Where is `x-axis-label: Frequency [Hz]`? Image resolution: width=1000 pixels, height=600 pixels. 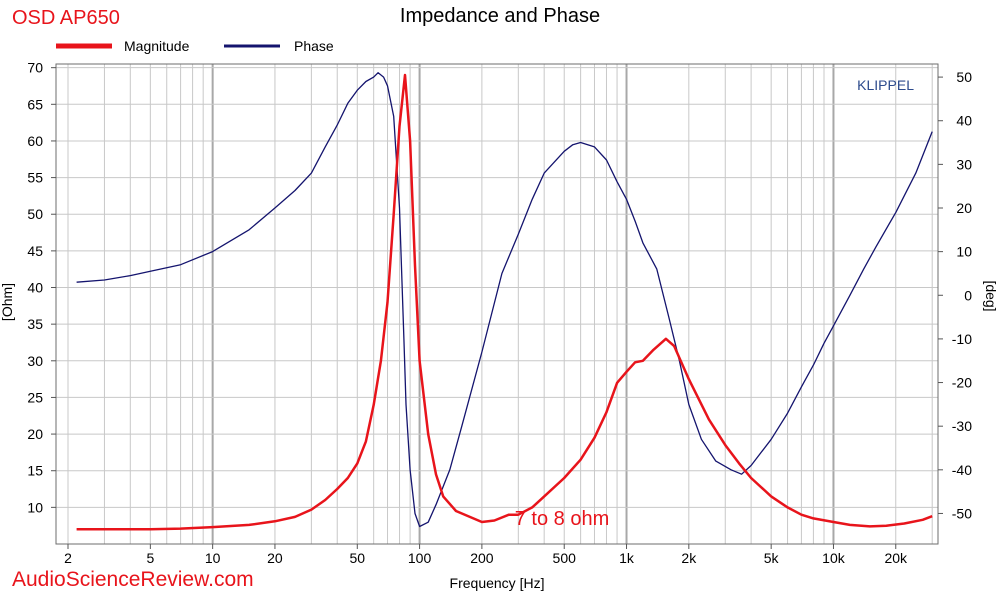
x-axis-label: Frequency [Hz] is located at coordinates (497, 583).